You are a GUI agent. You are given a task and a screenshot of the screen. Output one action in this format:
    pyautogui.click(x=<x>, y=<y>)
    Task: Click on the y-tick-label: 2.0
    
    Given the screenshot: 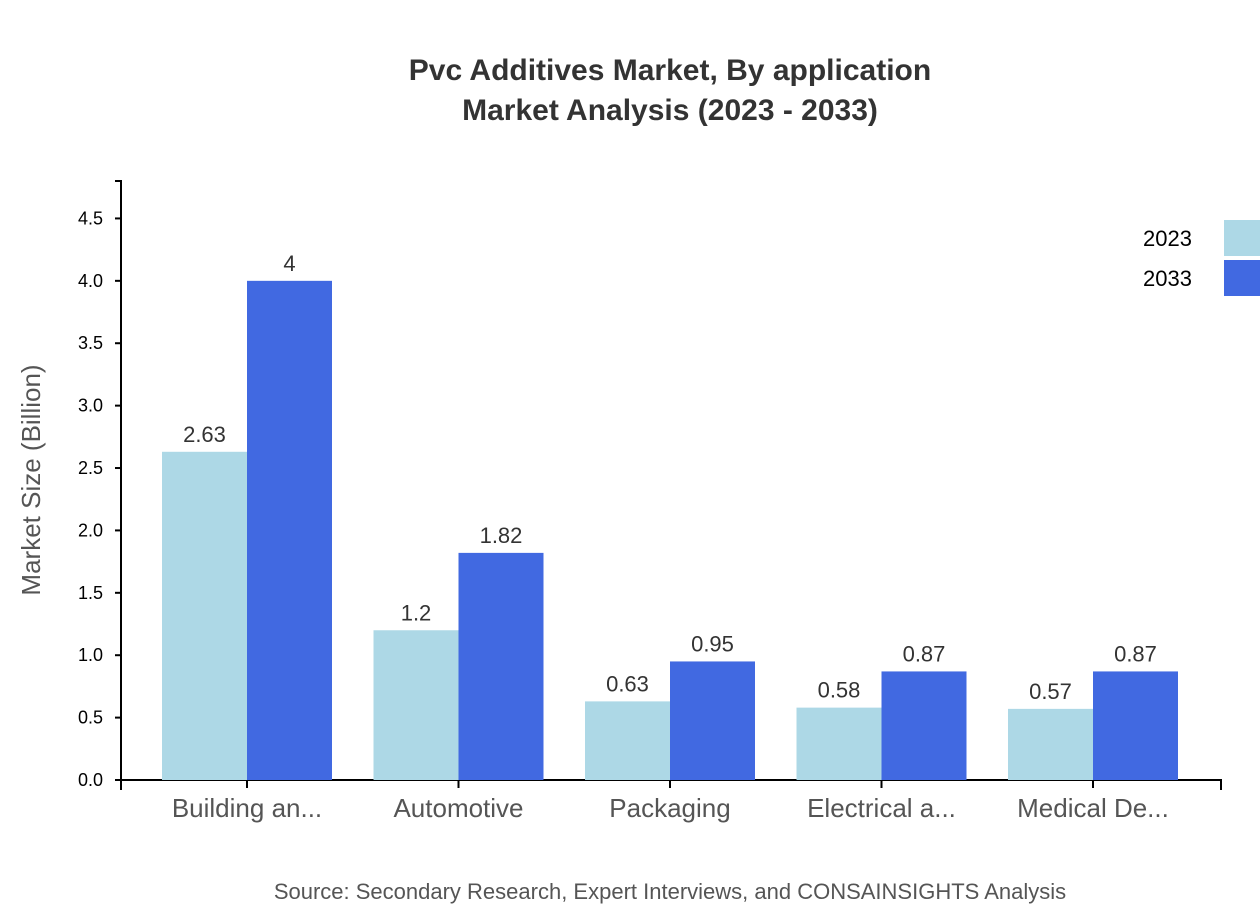 What is the action you would take?
    pyautogui.click(x=90, y=530)
    